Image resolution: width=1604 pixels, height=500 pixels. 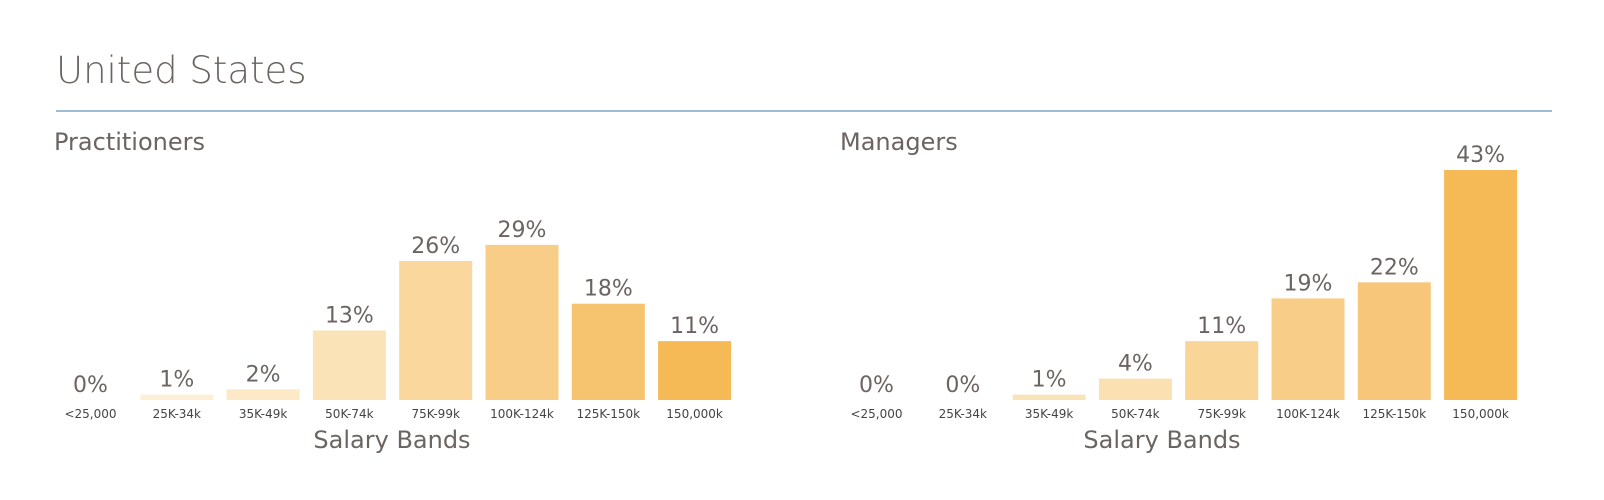 I want to click on data-label: 2%, so click(x=263, y=374).